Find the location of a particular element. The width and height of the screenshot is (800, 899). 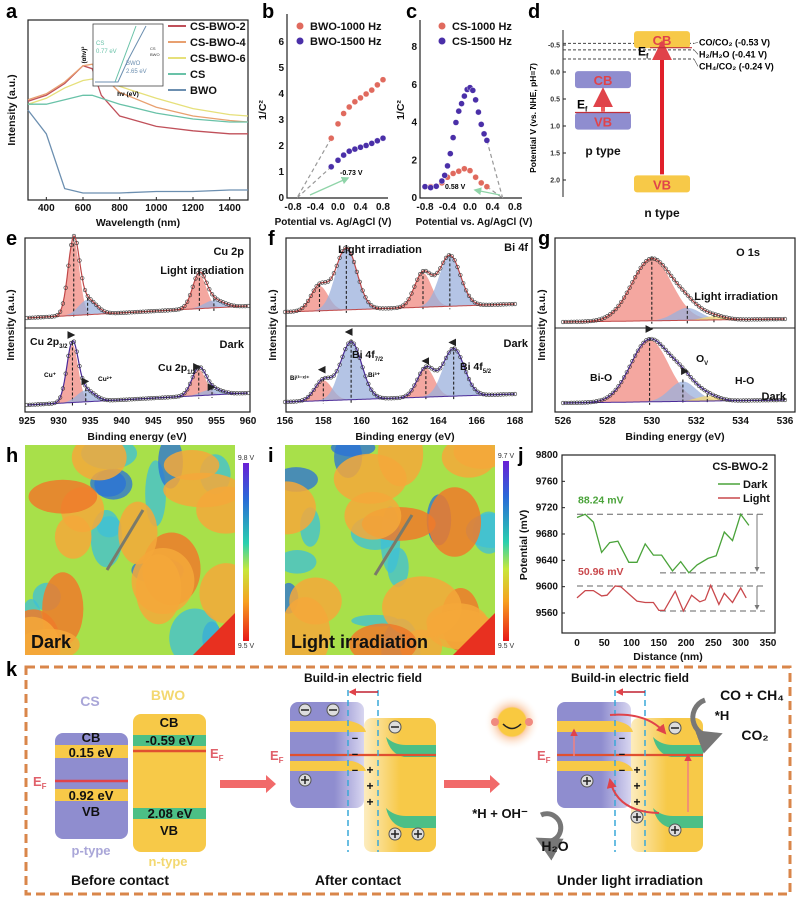

light-label: Light irradiation is located at coordinates (736, 297).